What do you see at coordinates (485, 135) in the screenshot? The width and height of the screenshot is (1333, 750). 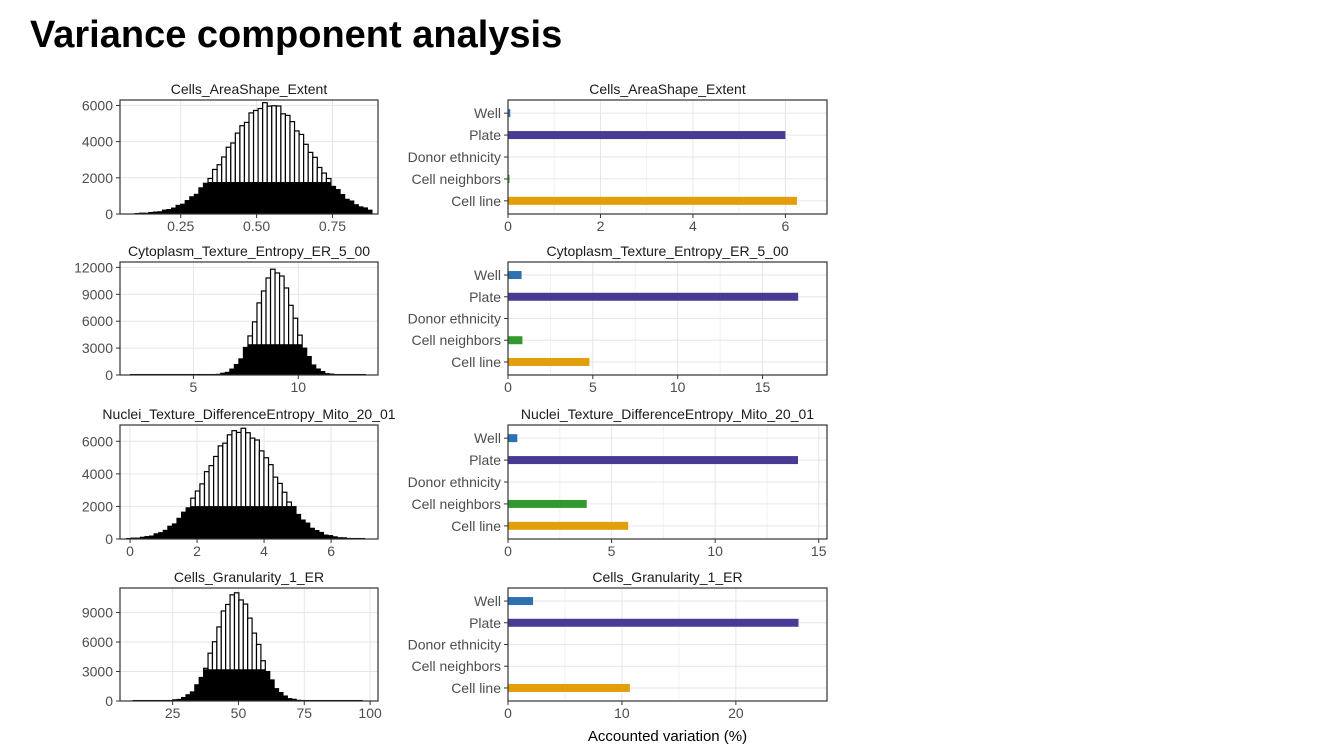 I see `category-label: Plate` at bounding box center [485, 135].